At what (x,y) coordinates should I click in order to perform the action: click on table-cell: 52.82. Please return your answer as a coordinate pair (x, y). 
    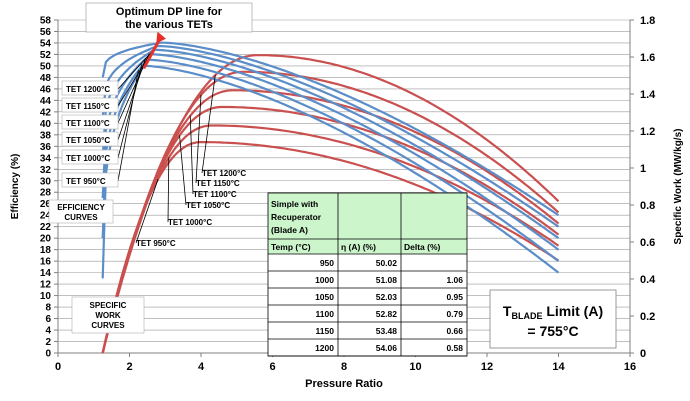
    Looking at the image, I should click on (387, 314).